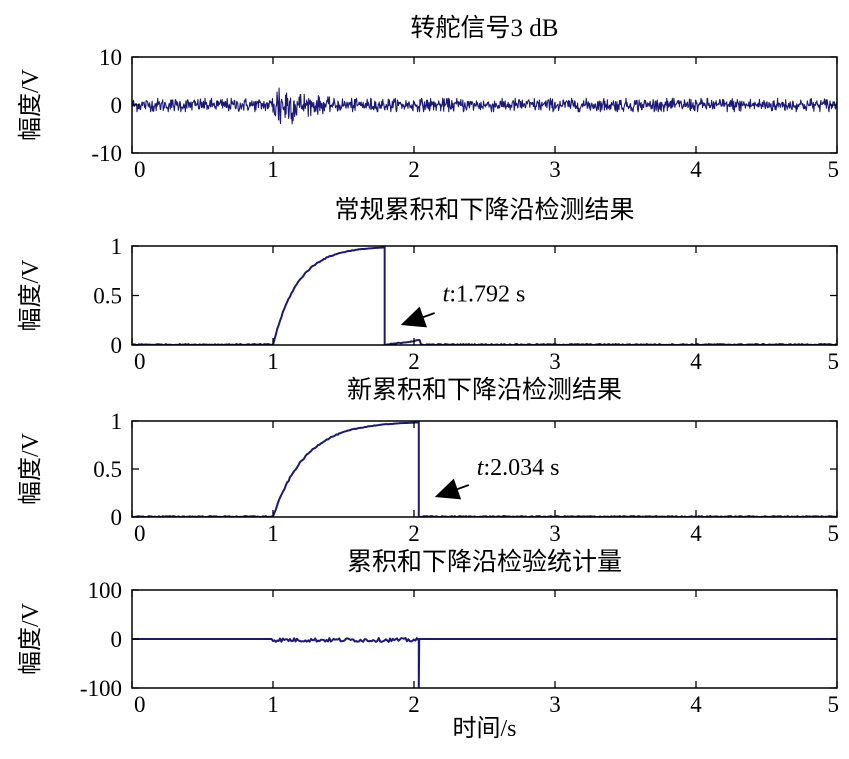 This screenshot has height=759, width=849. What do you see at coordinates (105, 590) in the screenshot?
I see `y-tick-label: 100` at bounding box center [105, 590].